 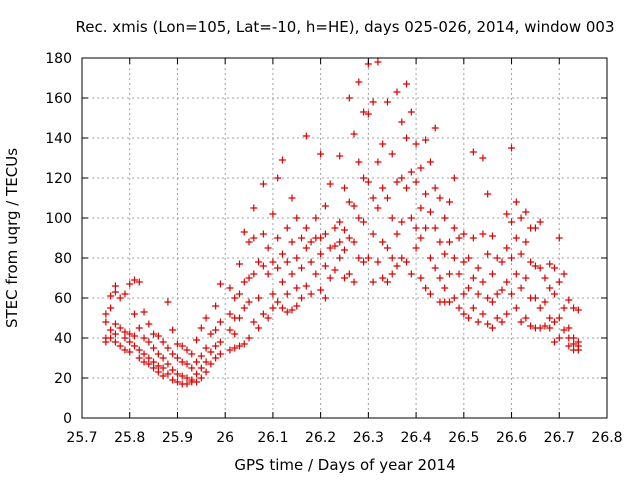 What do you see at coordinates (58, 99) in the screenshot?
I see `y-tick-label: 160` at bounding box center [58, 99].